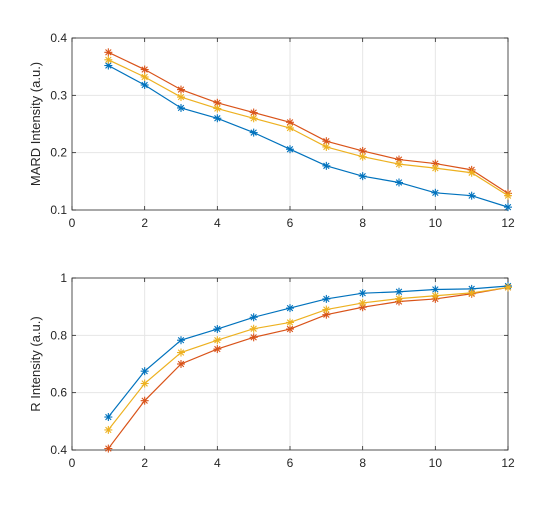 The image size is (560, 505). I want to click on y-tick-label: 0.1, so click(58, 210).